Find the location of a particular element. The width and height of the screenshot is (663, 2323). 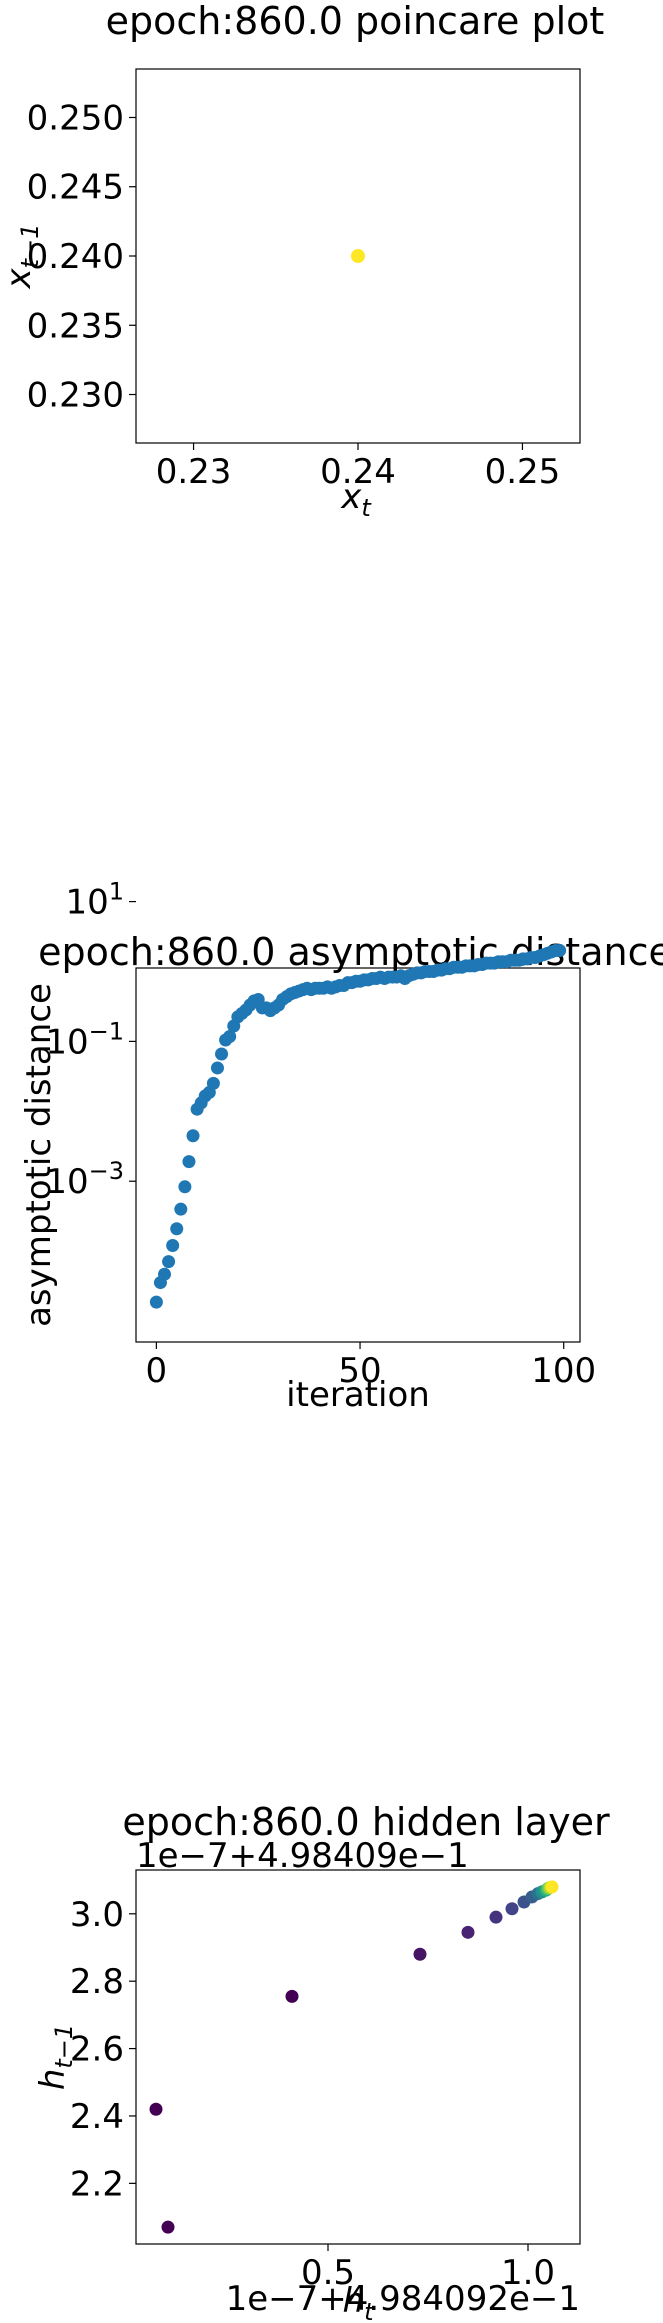

x-tick-label: 1.0 is located at coordinates (528, 2273).